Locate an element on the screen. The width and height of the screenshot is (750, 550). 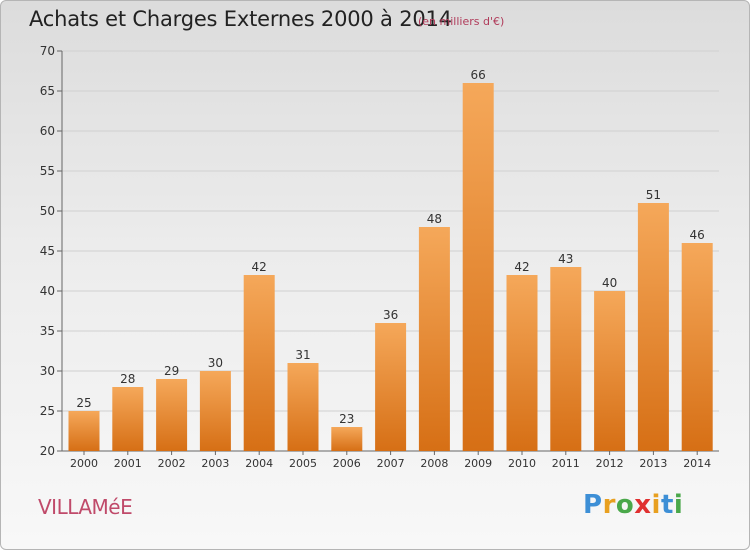
bar-value-label: 43 is located at coordinates (565, 259).